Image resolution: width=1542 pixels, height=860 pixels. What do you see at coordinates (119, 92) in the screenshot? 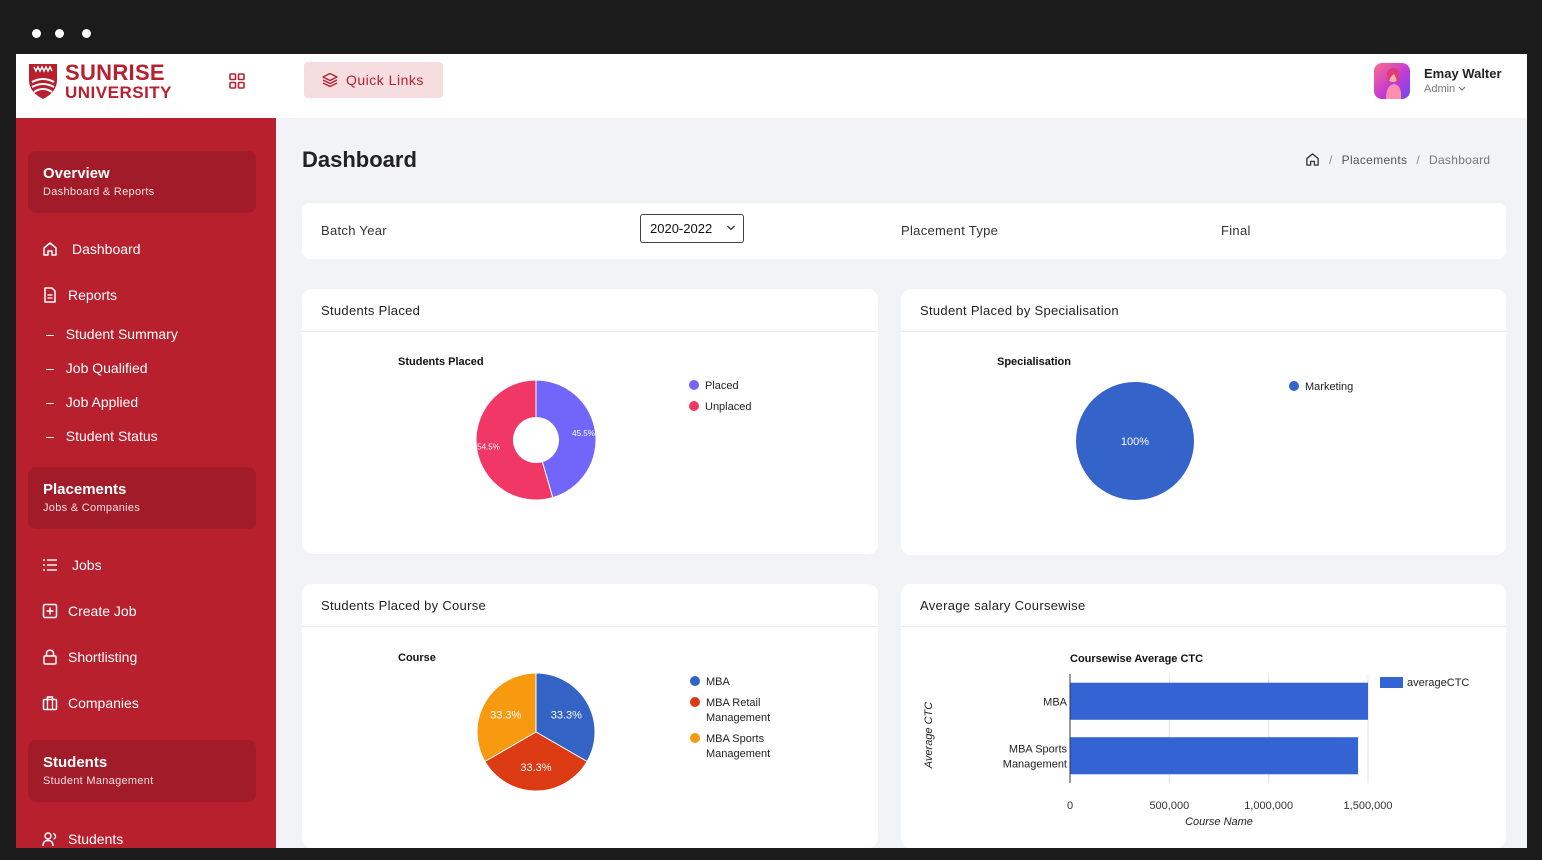
I see `brand-line2: UNIVERSITY` at bounding box center [119, 92].